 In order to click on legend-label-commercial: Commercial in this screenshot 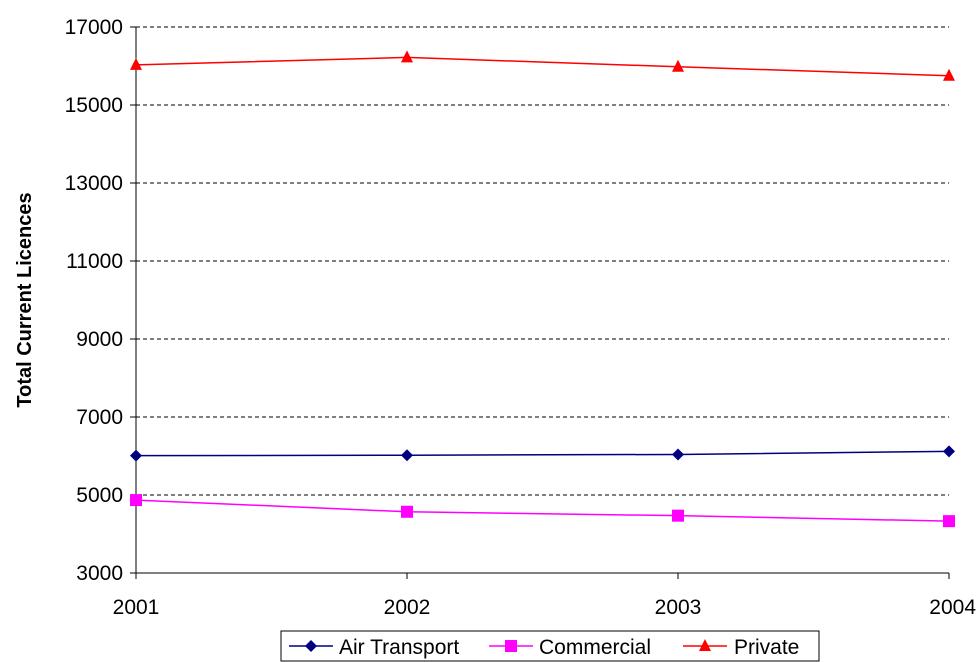, I will do `click(595, 647)`.